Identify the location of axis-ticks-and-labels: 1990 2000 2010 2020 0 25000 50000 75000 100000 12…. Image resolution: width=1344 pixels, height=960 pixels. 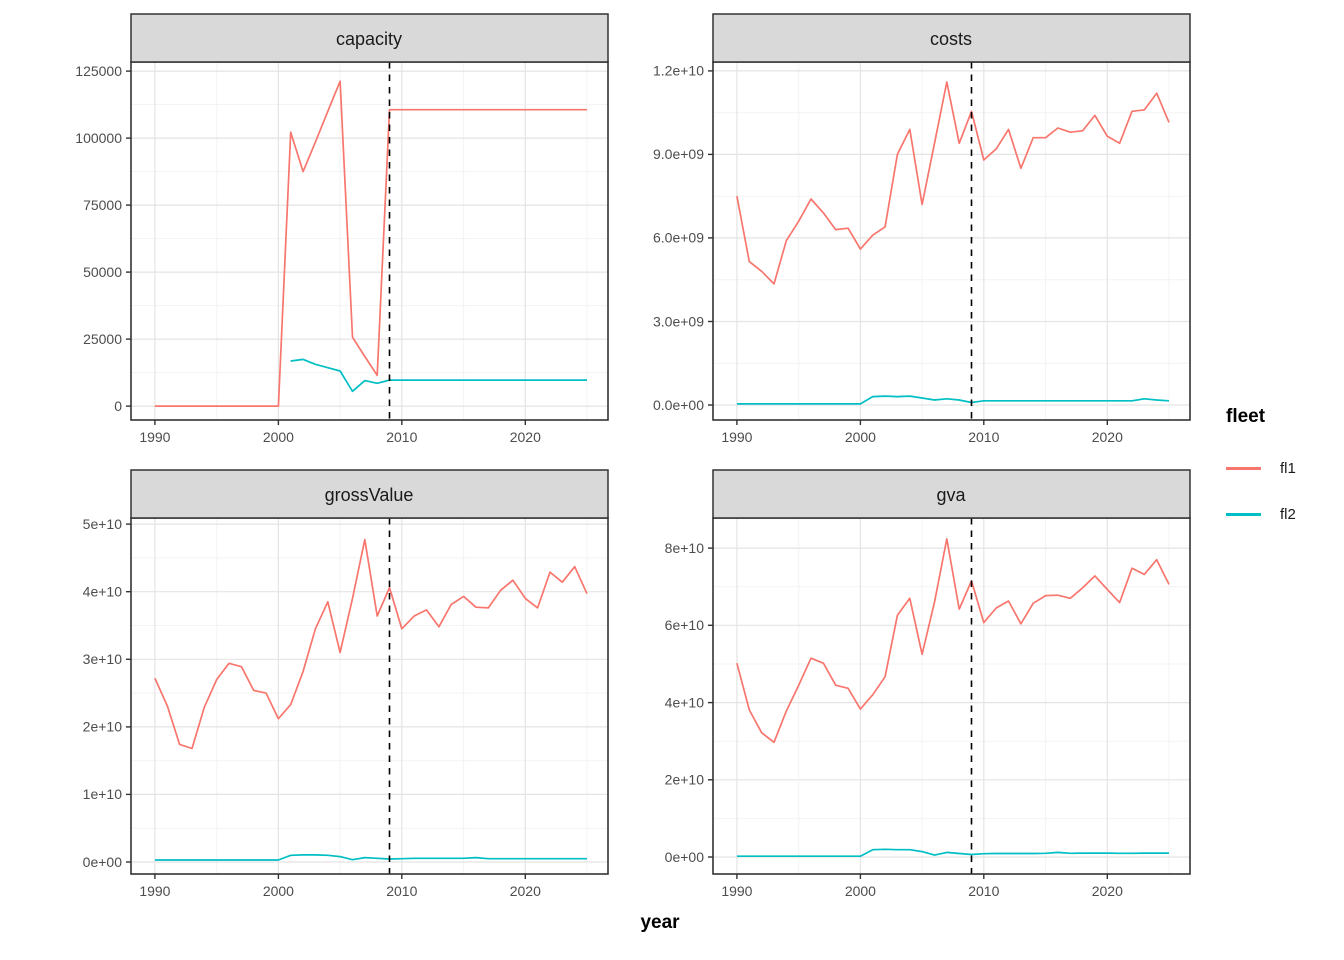
(308, 254).